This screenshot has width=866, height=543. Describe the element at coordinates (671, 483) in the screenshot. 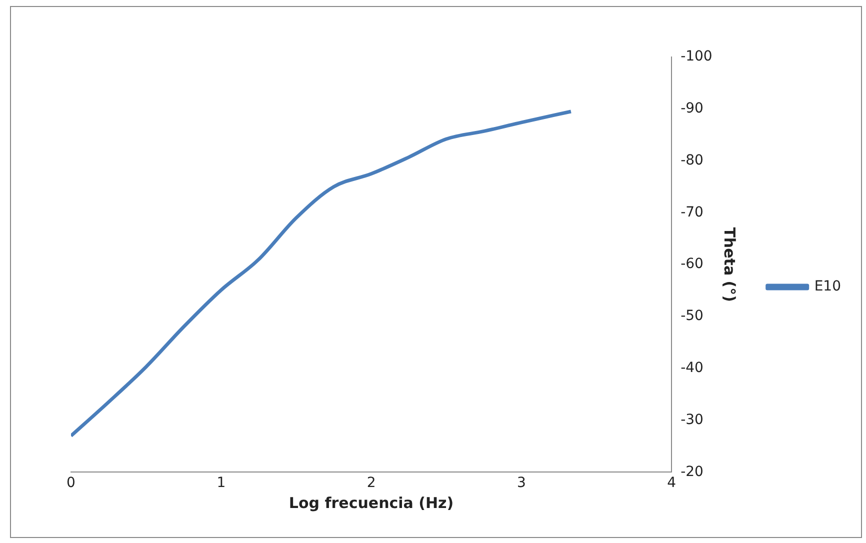

I see `x-tick-label: 4` at that location.